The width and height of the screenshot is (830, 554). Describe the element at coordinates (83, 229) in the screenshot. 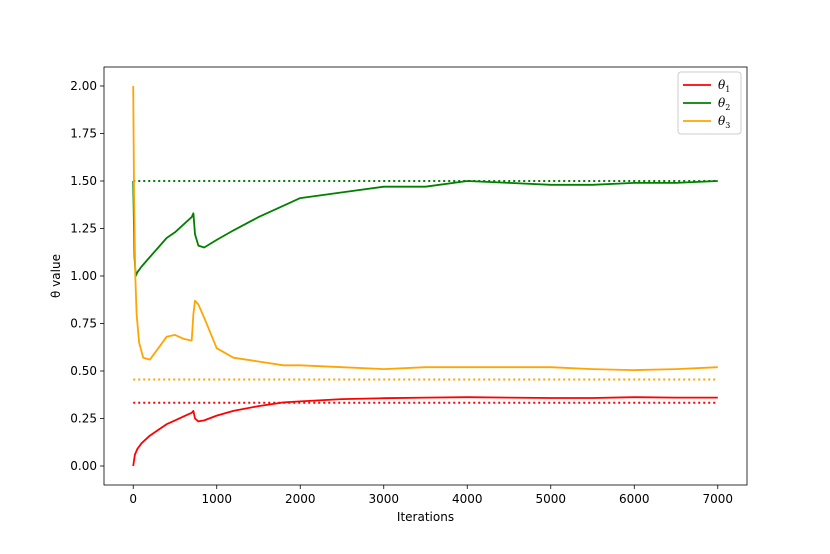

I see `y-tick-label: 1.25` at that location.